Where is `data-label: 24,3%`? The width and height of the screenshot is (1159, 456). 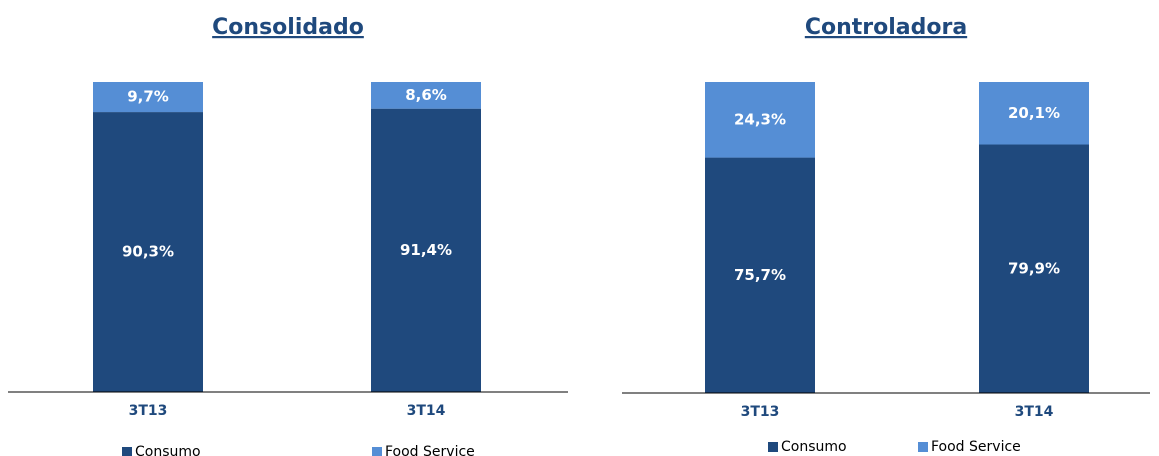
data-label: 24,3% is located at coordinates (760, 119).